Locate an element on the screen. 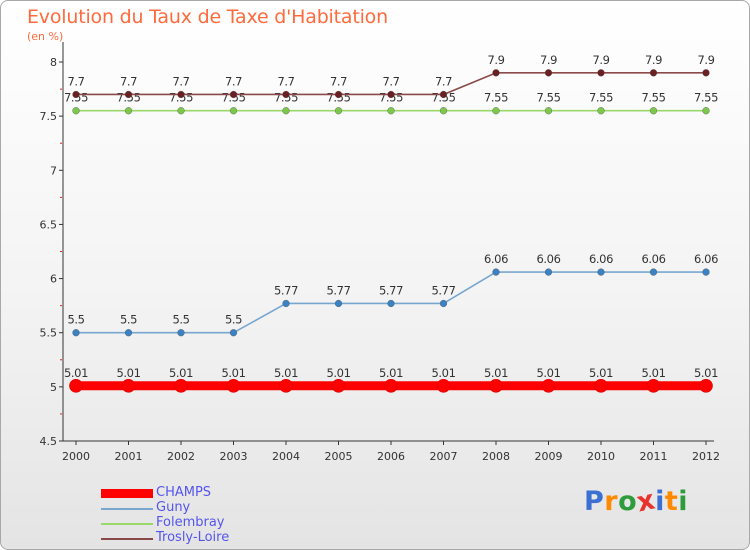 The height and width of the screenshot is (550, 750). y-tick-label: 8 is located at coordinates (53, 62).